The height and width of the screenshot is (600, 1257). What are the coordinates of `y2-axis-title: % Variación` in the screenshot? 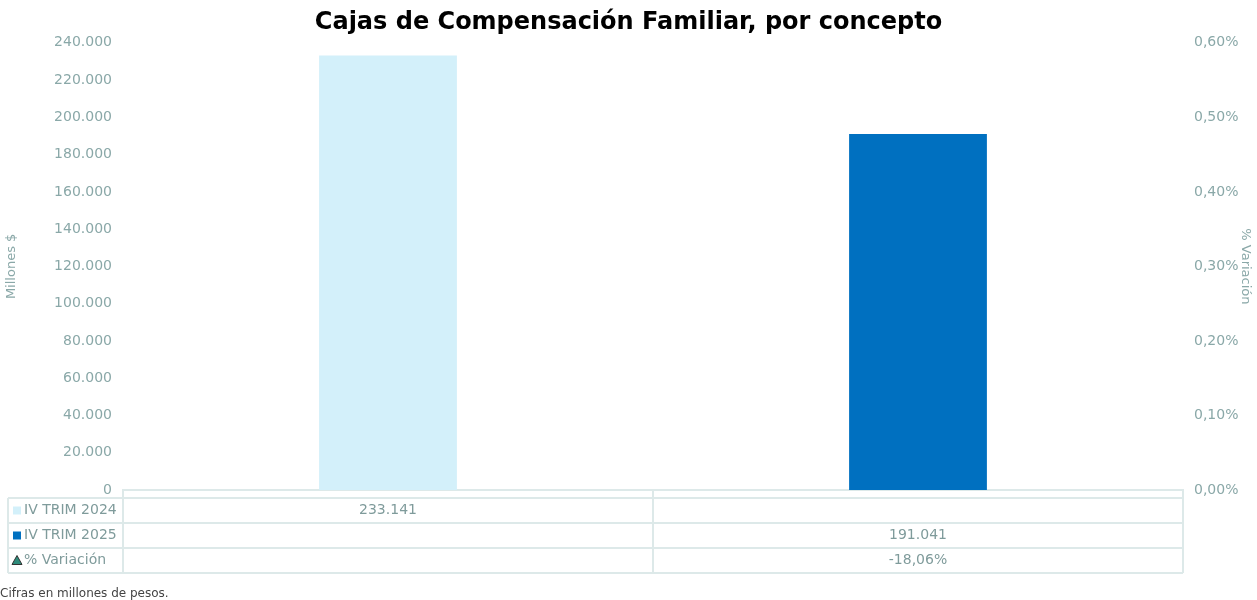 It's located at (1246, 266).